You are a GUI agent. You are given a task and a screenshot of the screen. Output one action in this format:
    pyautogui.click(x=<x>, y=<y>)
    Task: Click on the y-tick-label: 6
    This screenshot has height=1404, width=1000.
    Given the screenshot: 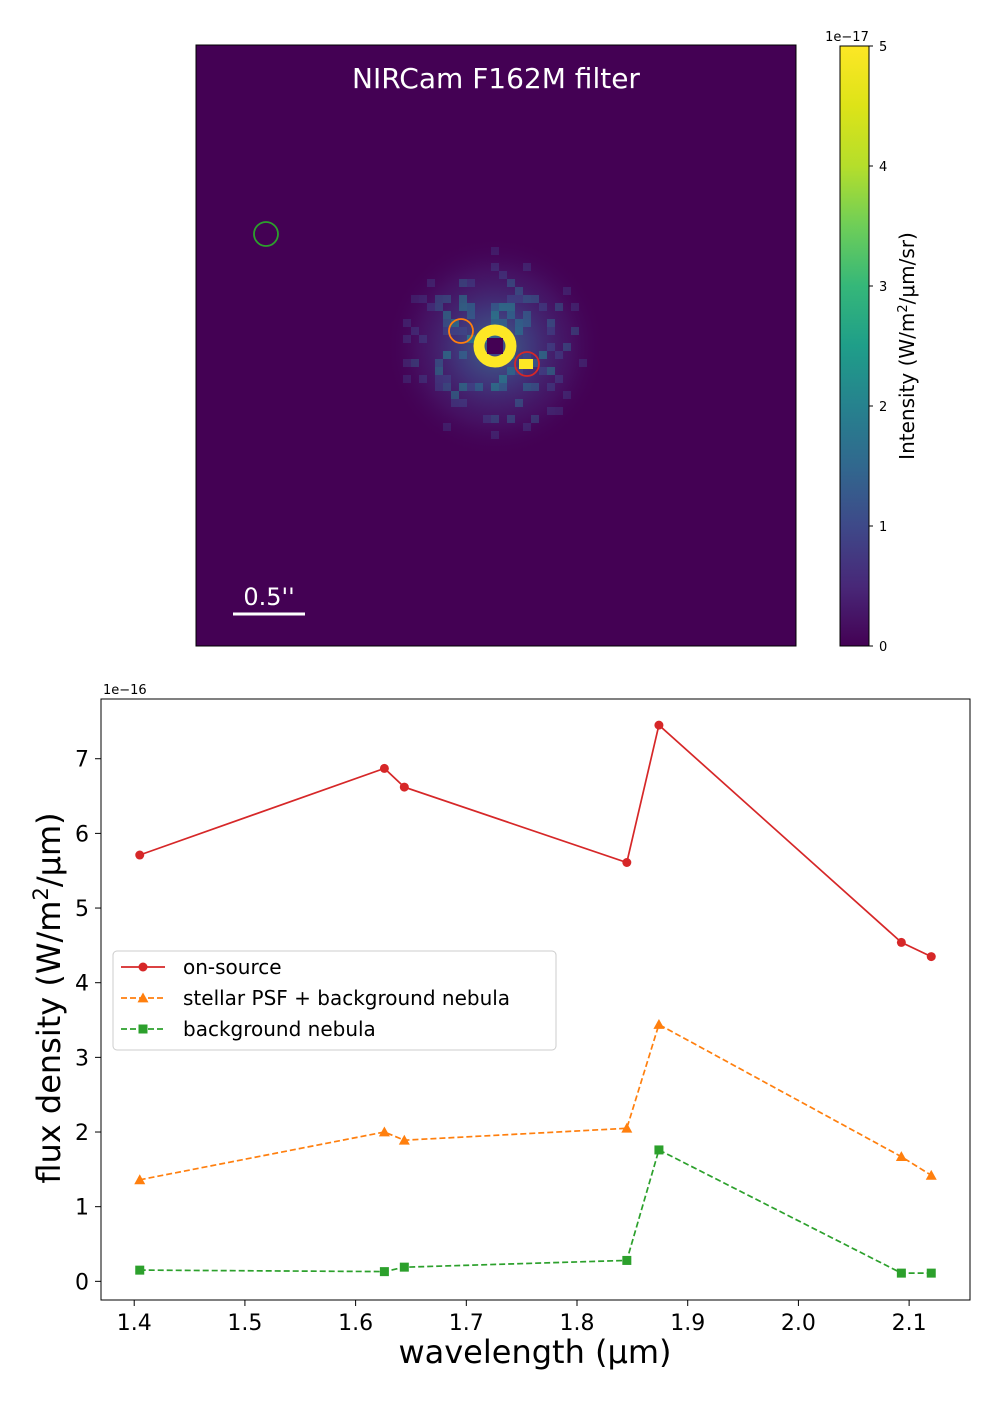 What is the action you would take?
    pyautogui.click(x=82, y=834)
    